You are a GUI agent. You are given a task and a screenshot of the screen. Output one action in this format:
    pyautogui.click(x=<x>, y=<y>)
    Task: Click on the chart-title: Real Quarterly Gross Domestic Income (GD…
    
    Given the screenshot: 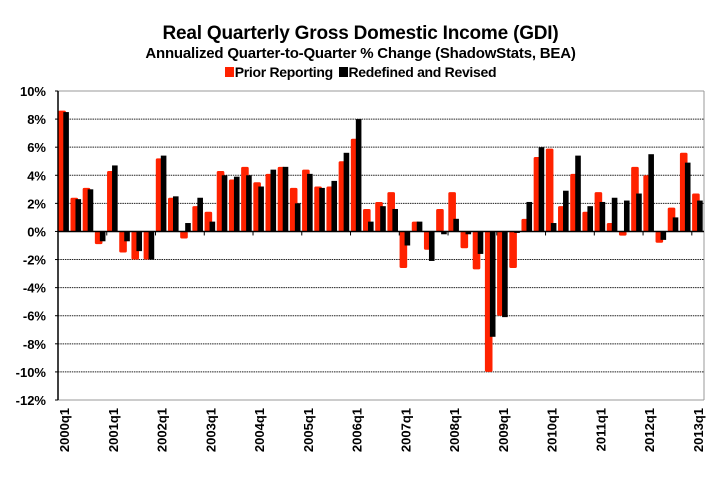 What is the action you would take?
    pyautogui.click(x=360, y=33)
    